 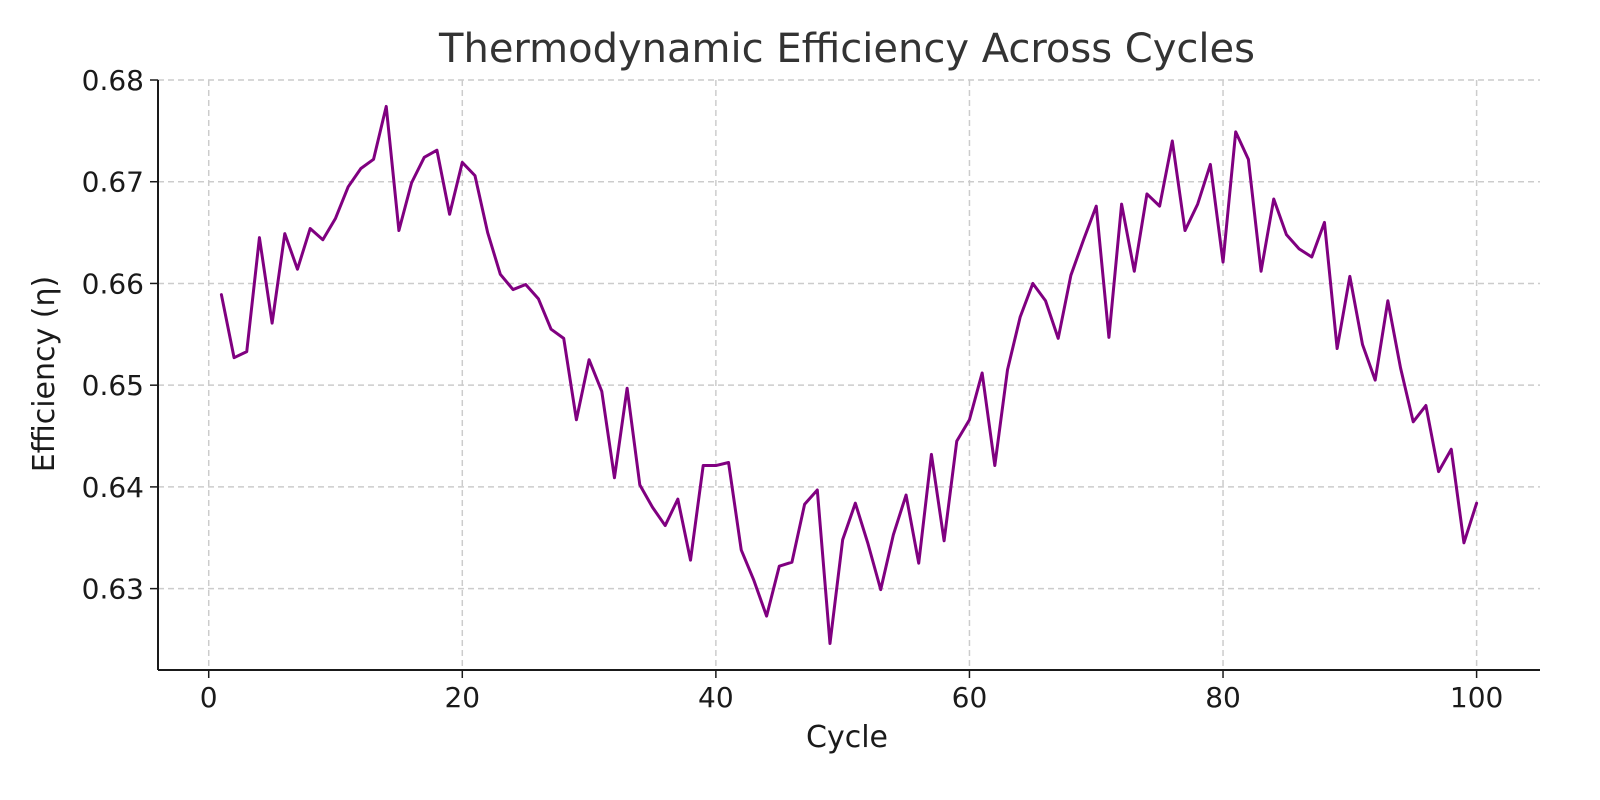 I want to click on x-tick-label: 80, so click(x=1223, y=697).